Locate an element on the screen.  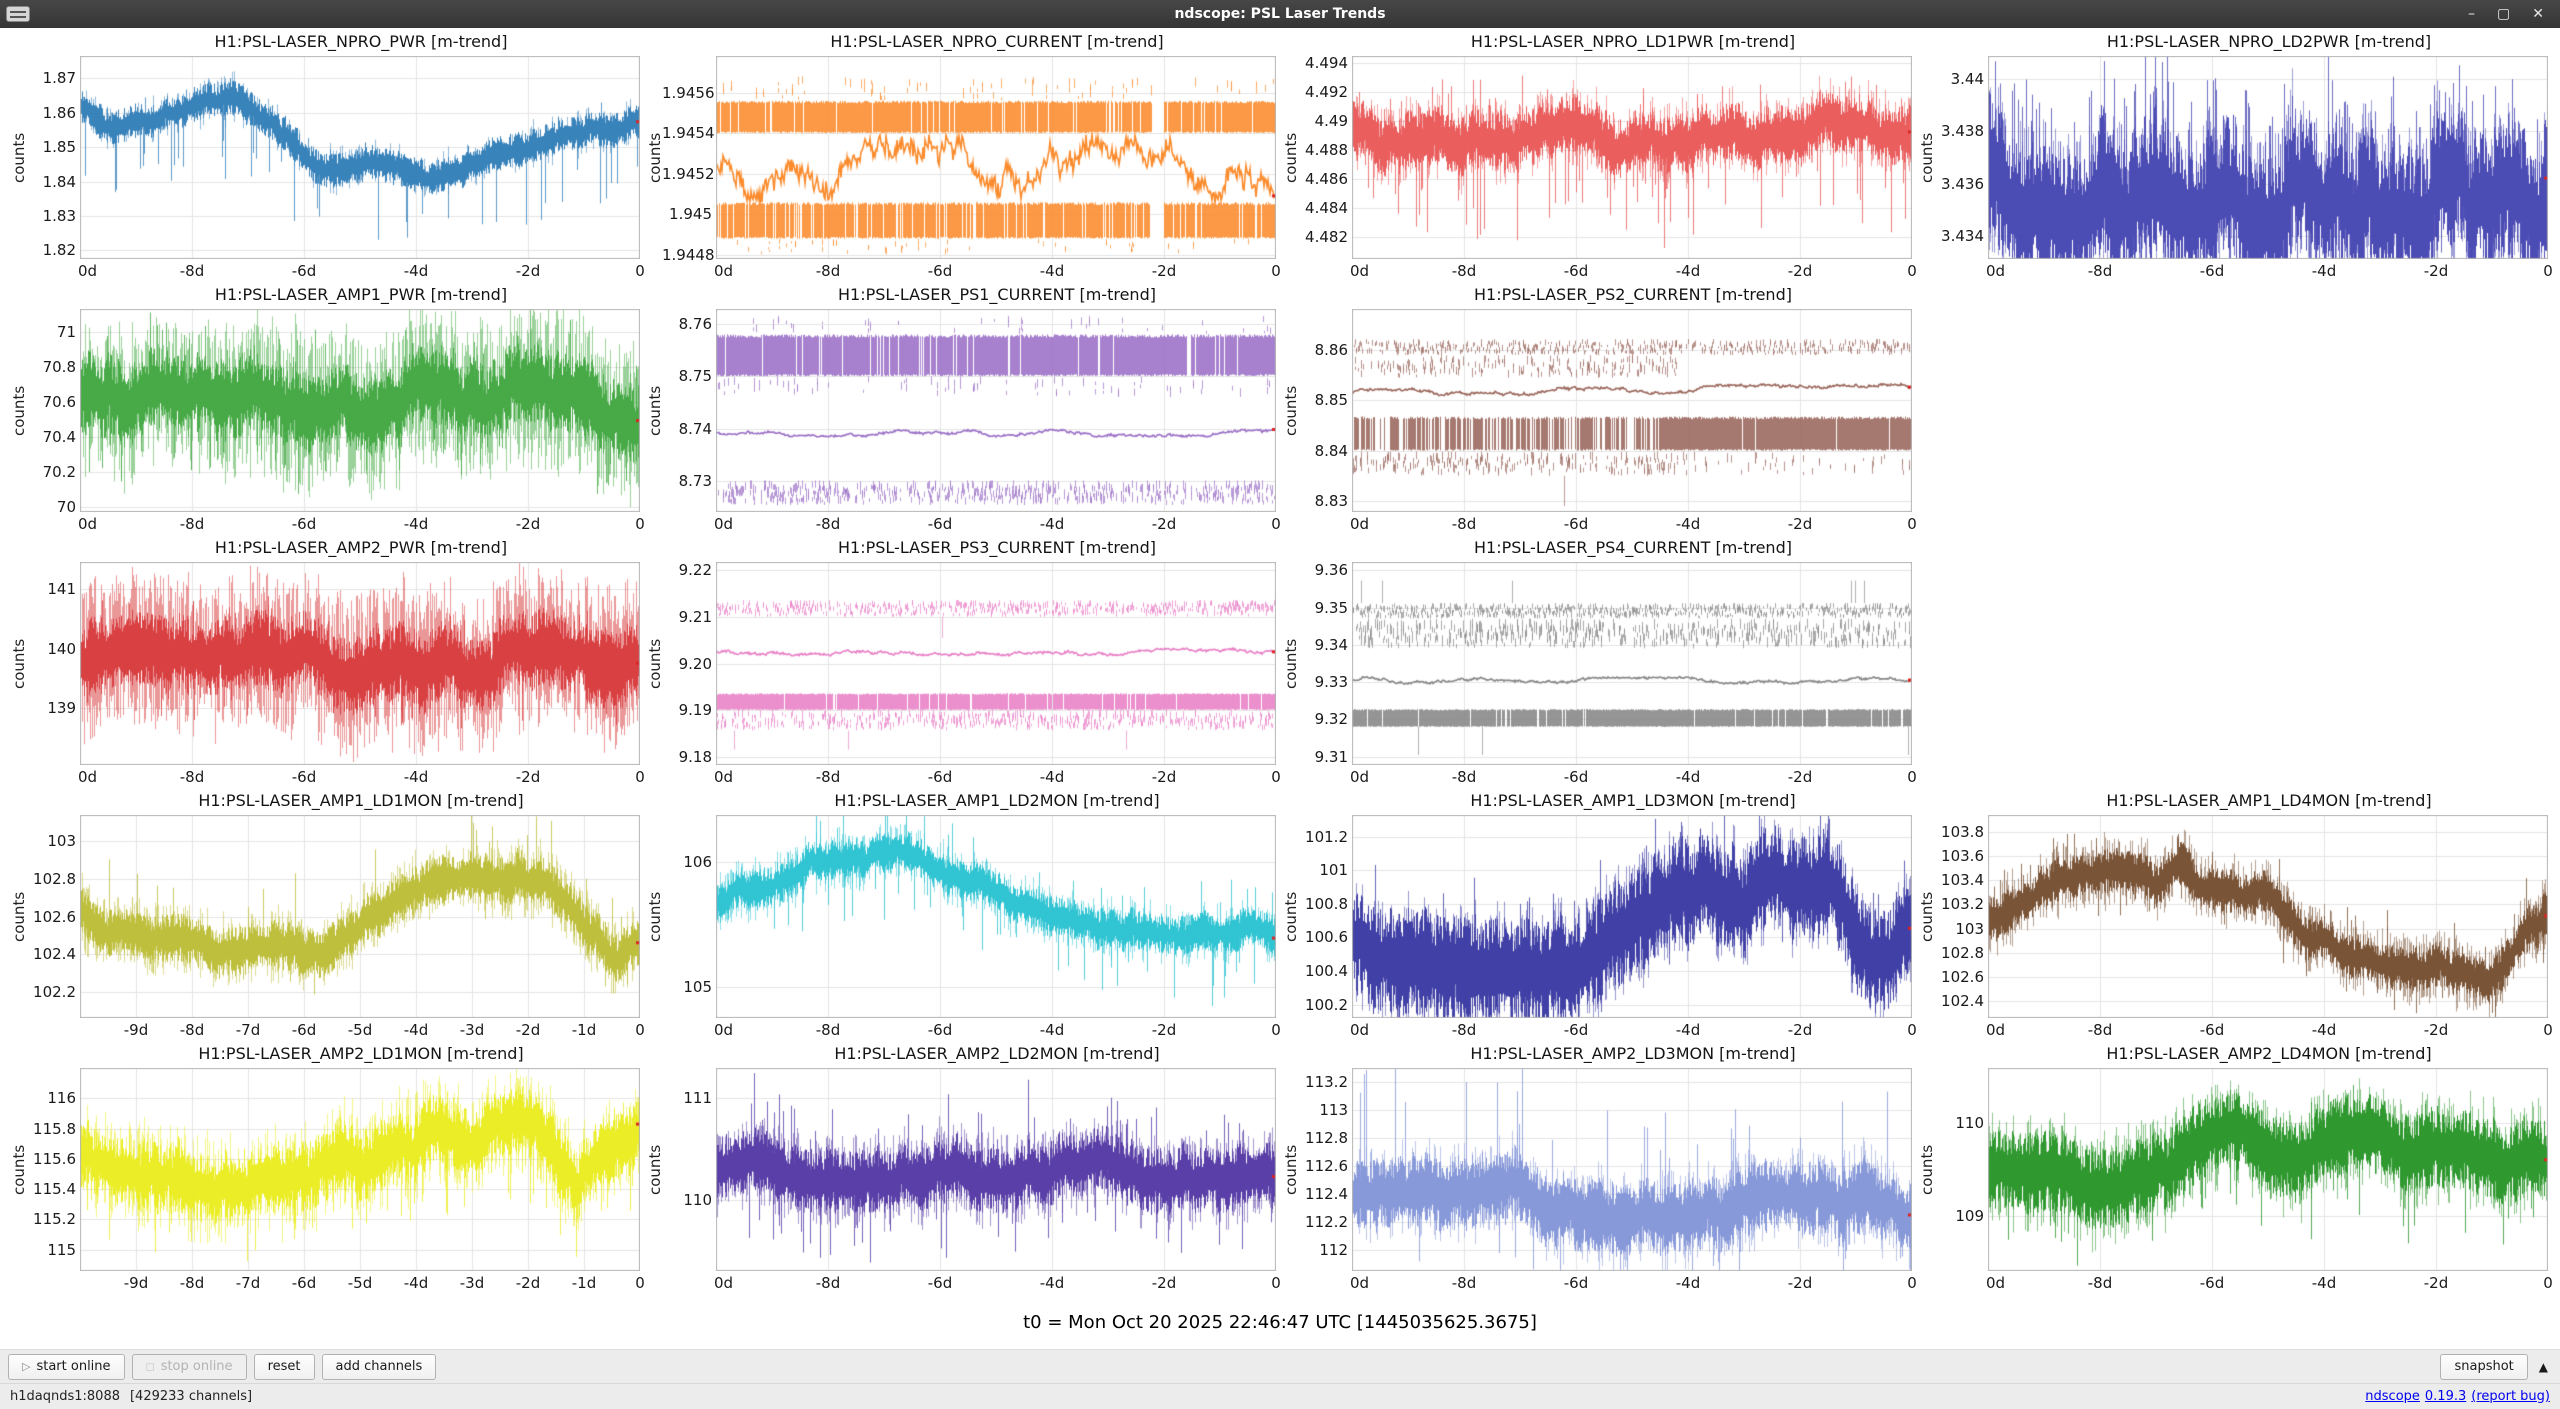
close-button: ✕ is located at coordinates (2538, 14).